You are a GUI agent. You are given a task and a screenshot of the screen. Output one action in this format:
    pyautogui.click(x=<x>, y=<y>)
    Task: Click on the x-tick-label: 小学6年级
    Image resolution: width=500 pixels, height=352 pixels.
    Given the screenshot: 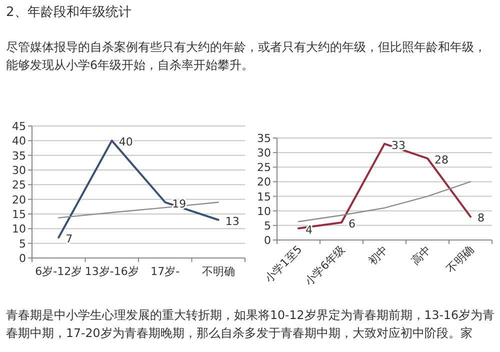 What is the action you would take?
    pyautogui.click(x=325, y=265)
    